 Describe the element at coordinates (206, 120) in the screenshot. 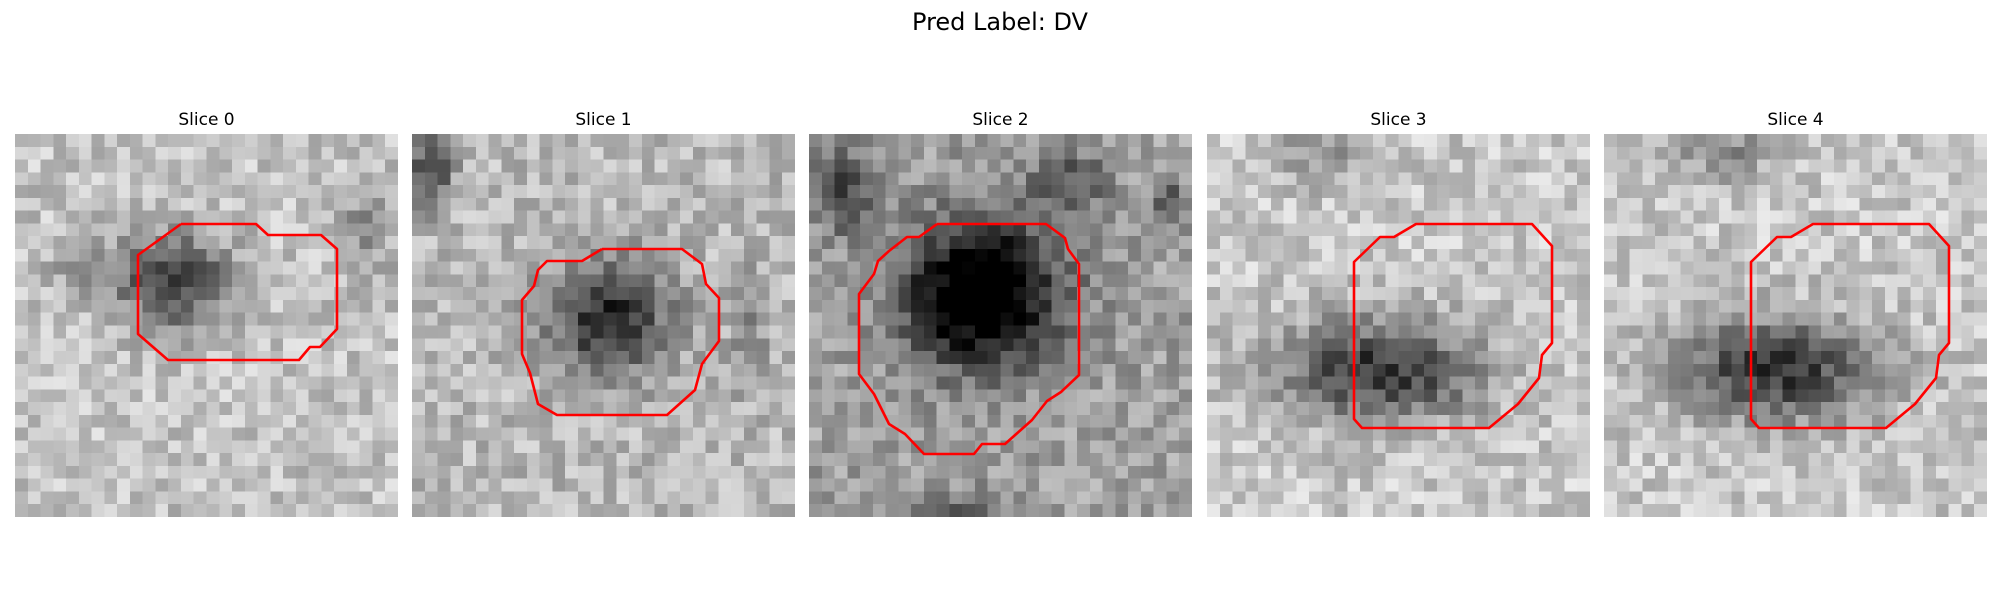

I see `slice-title: Slice 0` at that location.